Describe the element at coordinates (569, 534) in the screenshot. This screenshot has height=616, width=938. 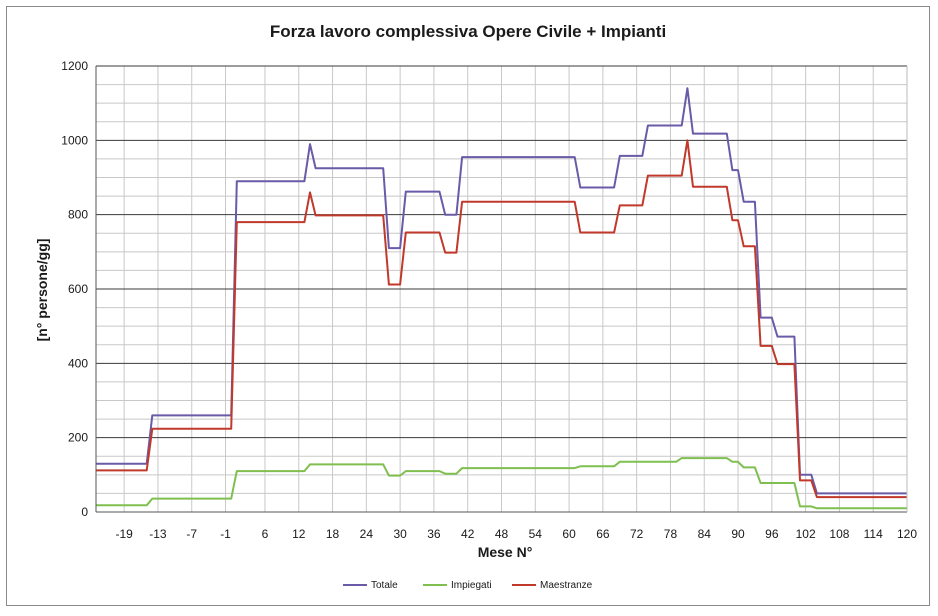
I see `x-tick-label: 60` at that location.